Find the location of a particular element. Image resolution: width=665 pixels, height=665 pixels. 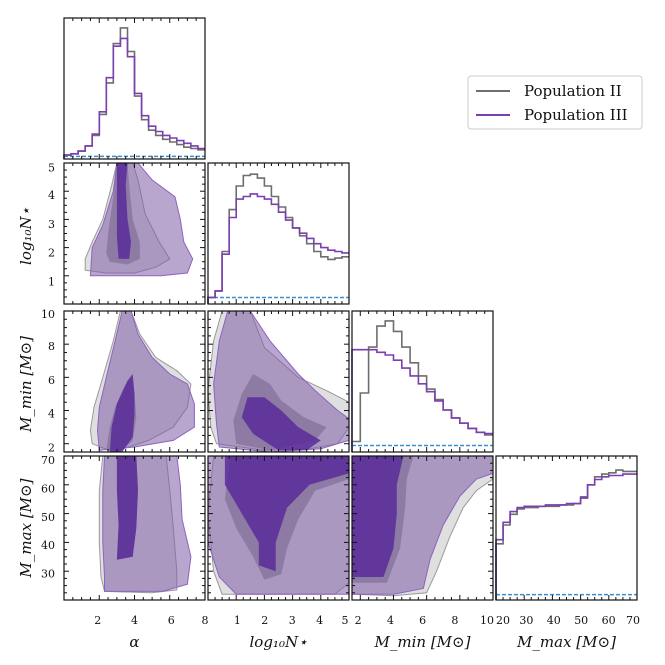

y-tick-label: 3 is located at coordinates (51, 224).